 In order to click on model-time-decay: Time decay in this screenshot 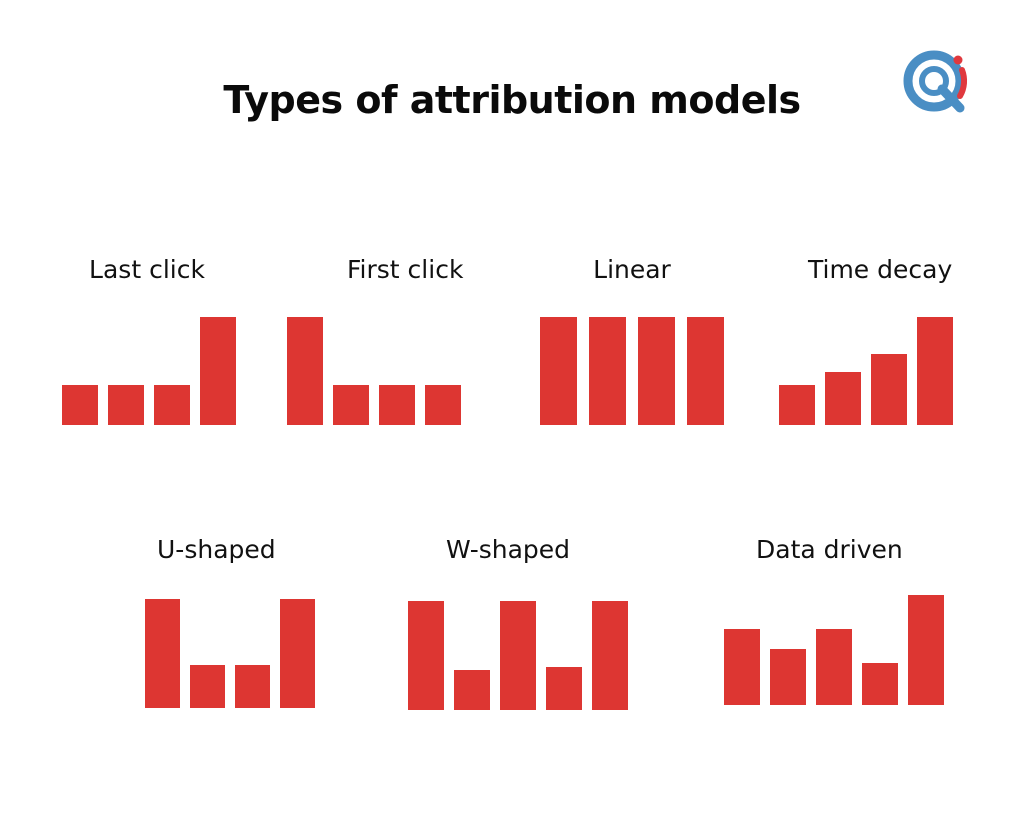, I will do `click(868, 340)`.